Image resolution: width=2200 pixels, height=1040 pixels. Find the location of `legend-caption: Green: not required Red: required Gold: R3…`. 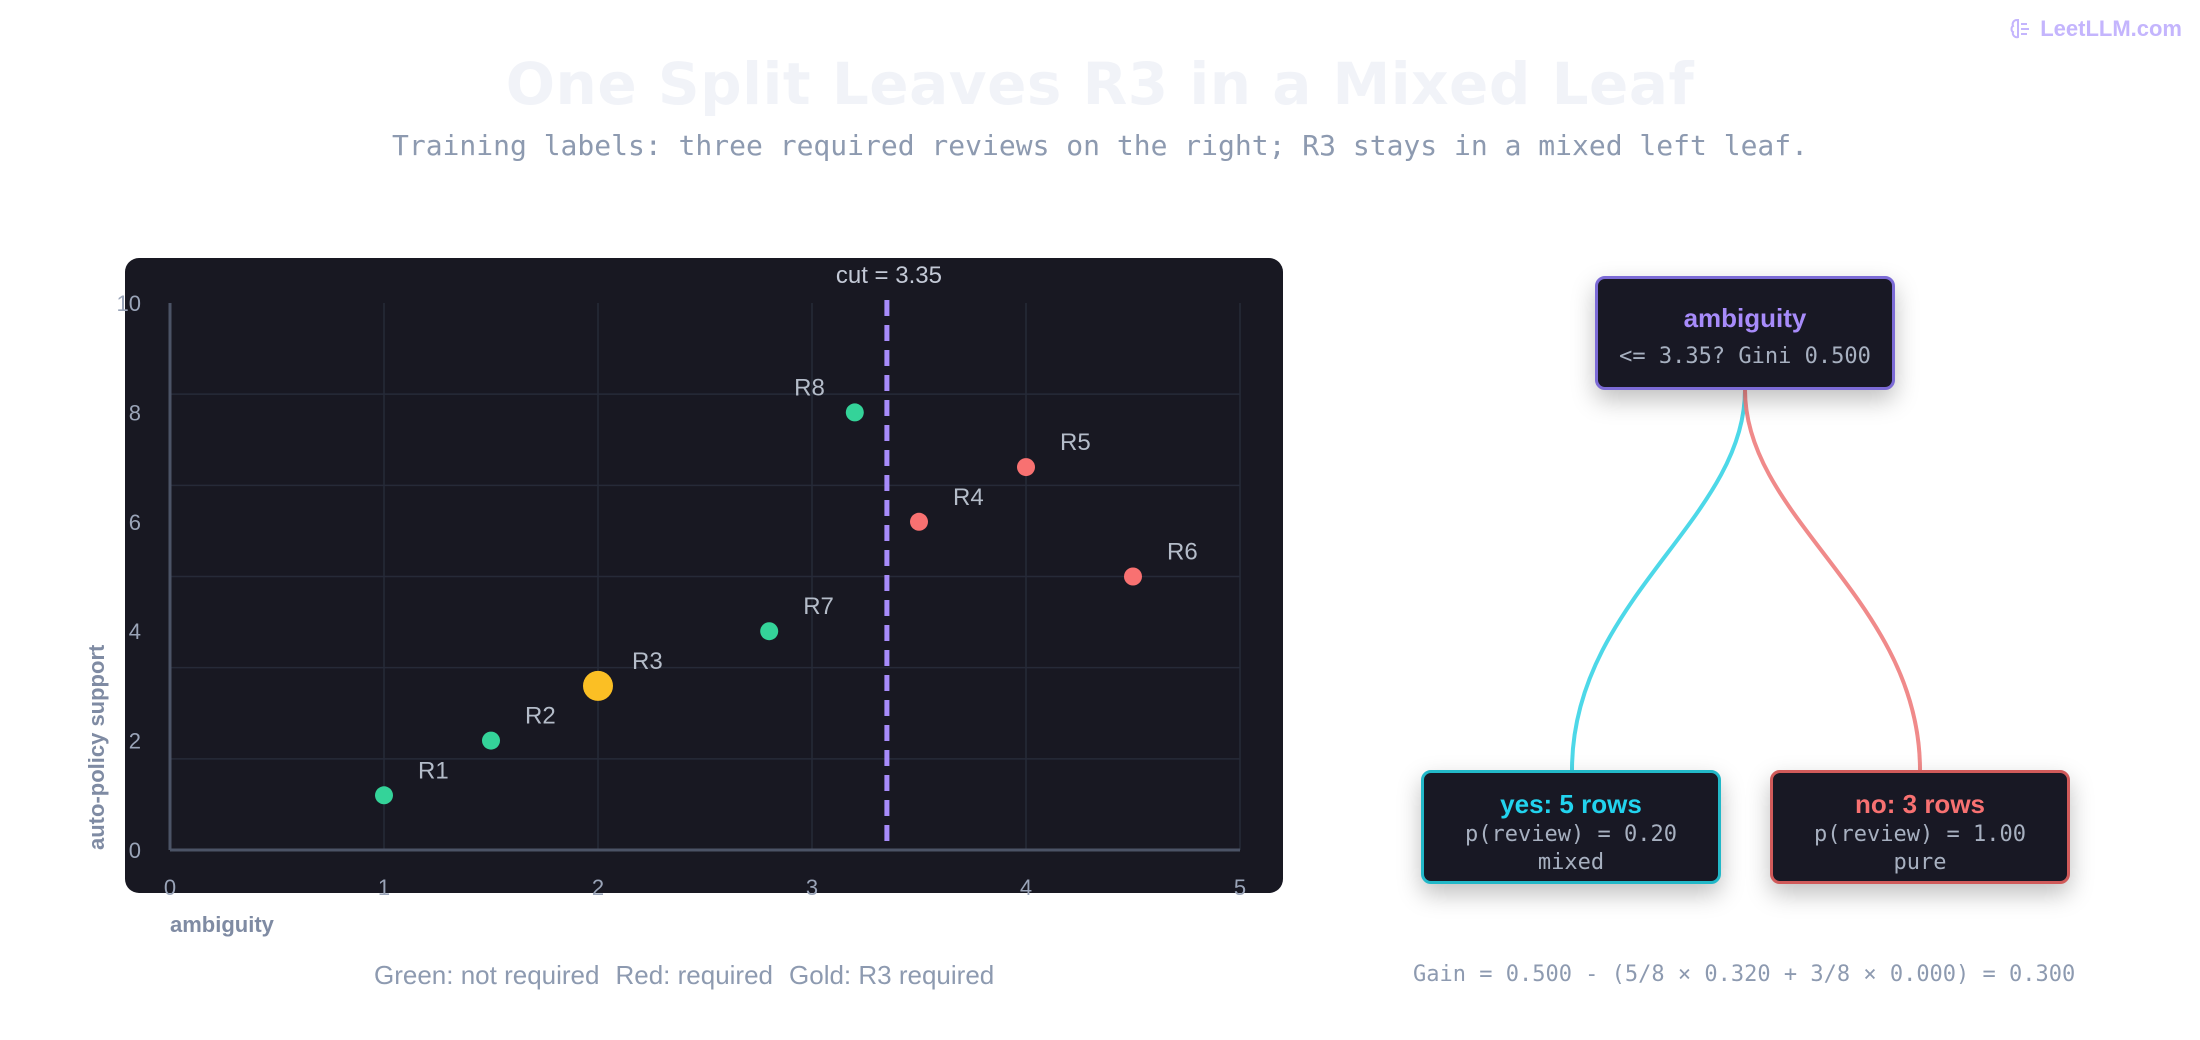

legend-caption: Green: not required Red: required Gold: R3… is located at coordinates (692, 975).